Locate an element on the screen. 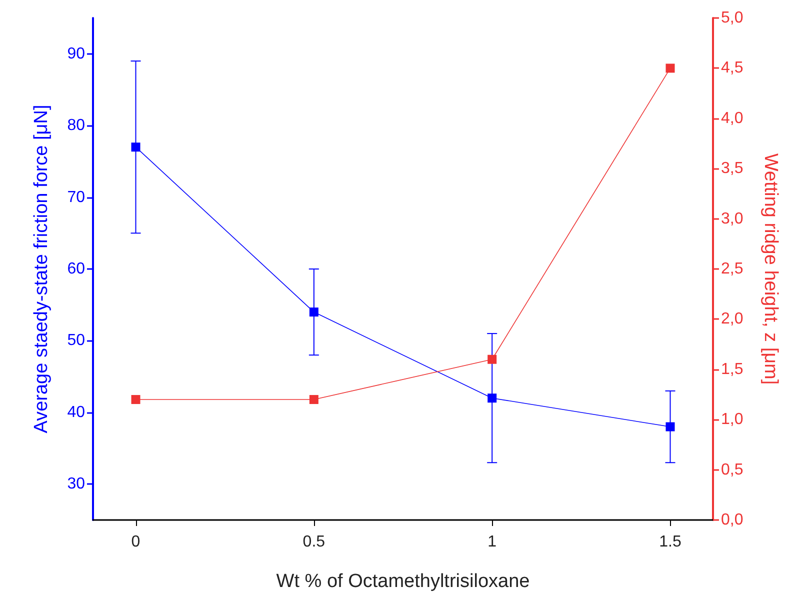 The image size is (788, 602). y-tick-label: 30 is located at coordinates (76, 484).